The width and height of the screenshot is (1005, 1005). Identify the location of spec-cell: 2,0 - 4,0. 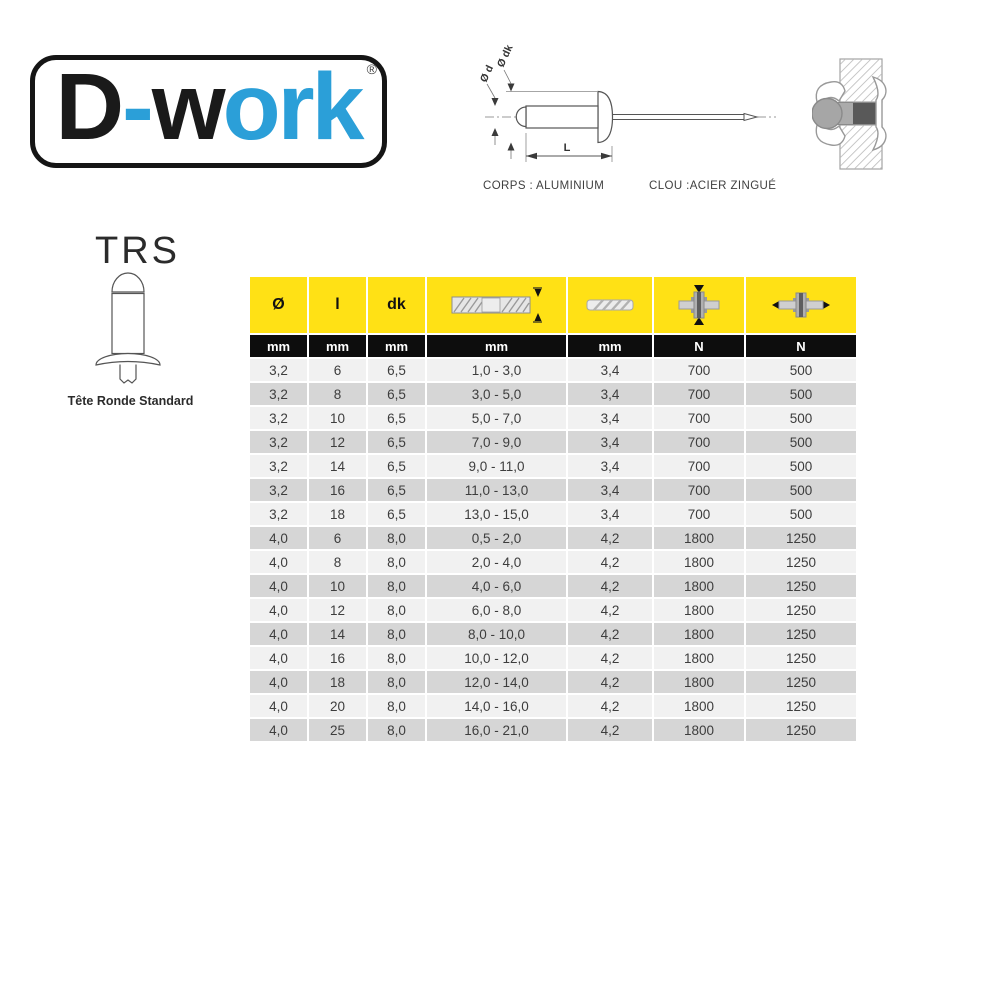
(496, 562).